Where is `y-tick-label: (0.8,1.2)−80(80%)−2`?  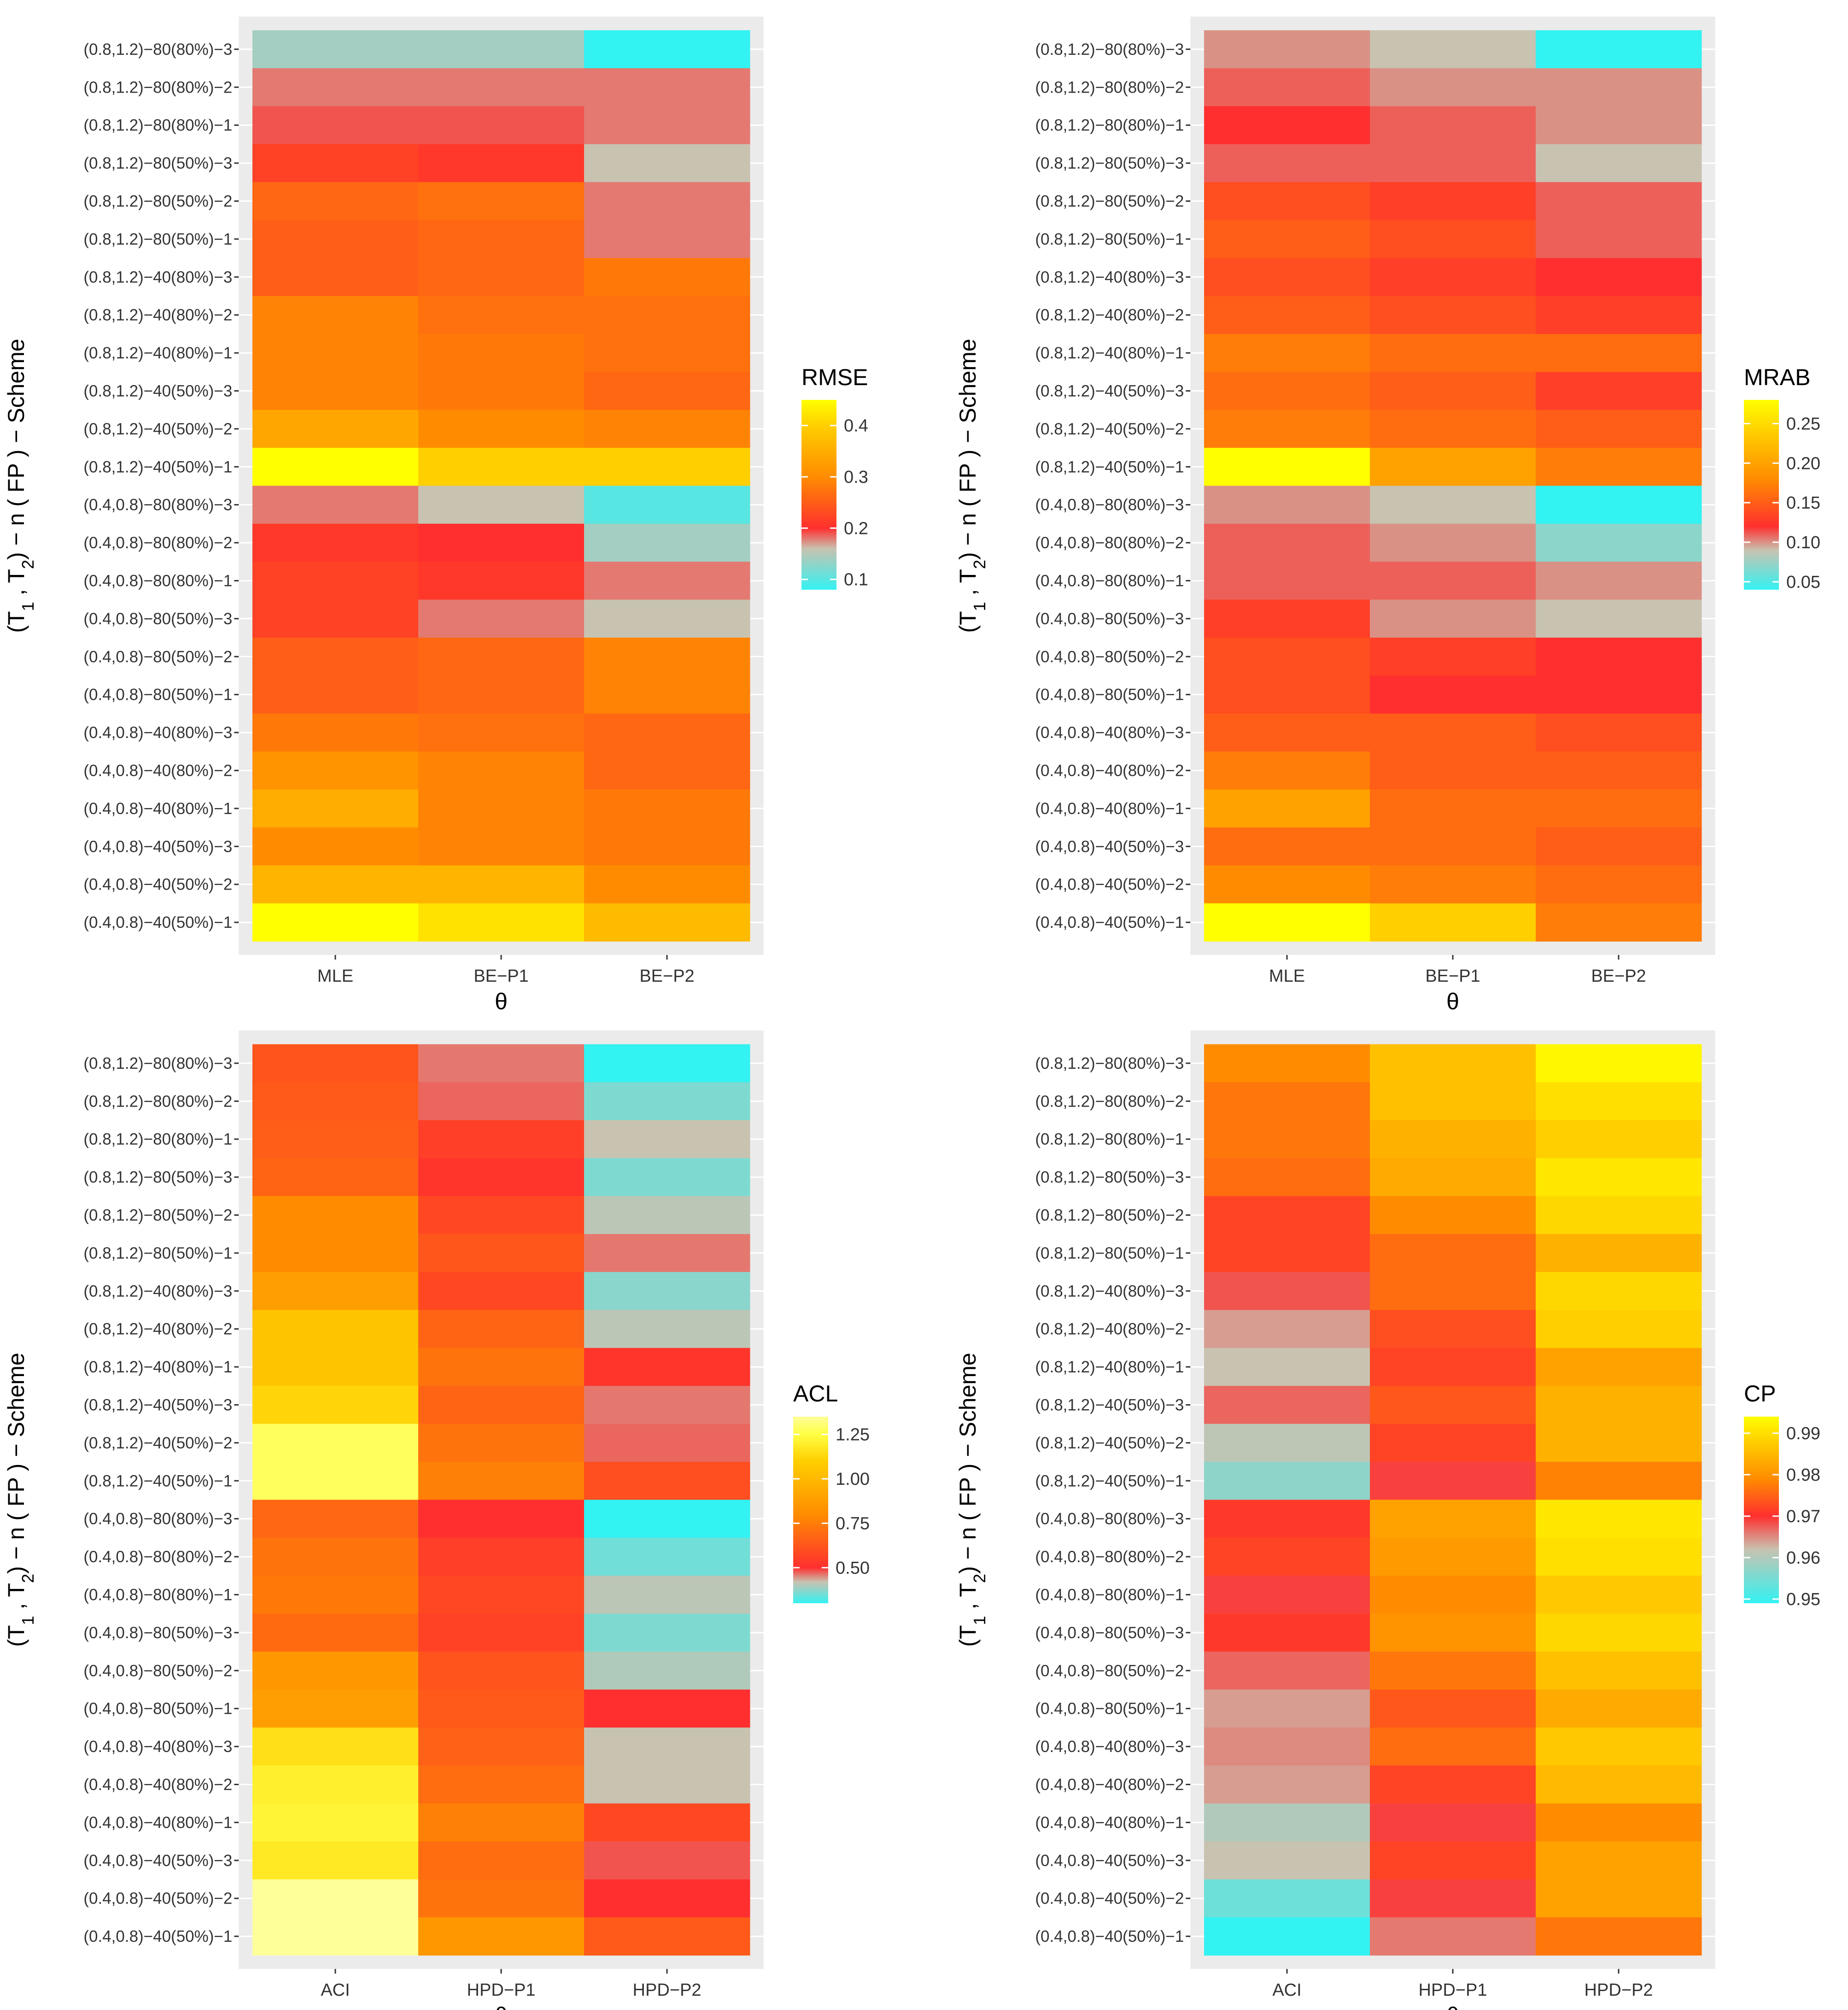
y-tick-label: (0.8,1.2)−80(80%)−2 is located at coordinates (1109, 1101).